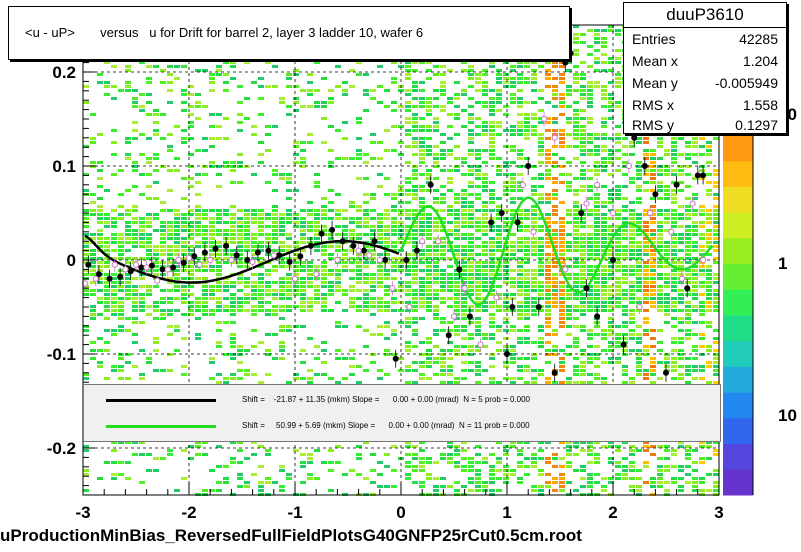  What do you see at coordinates (629, 166) in the screenshot?
I see `data-point-open` at bounding box center [629, 166].